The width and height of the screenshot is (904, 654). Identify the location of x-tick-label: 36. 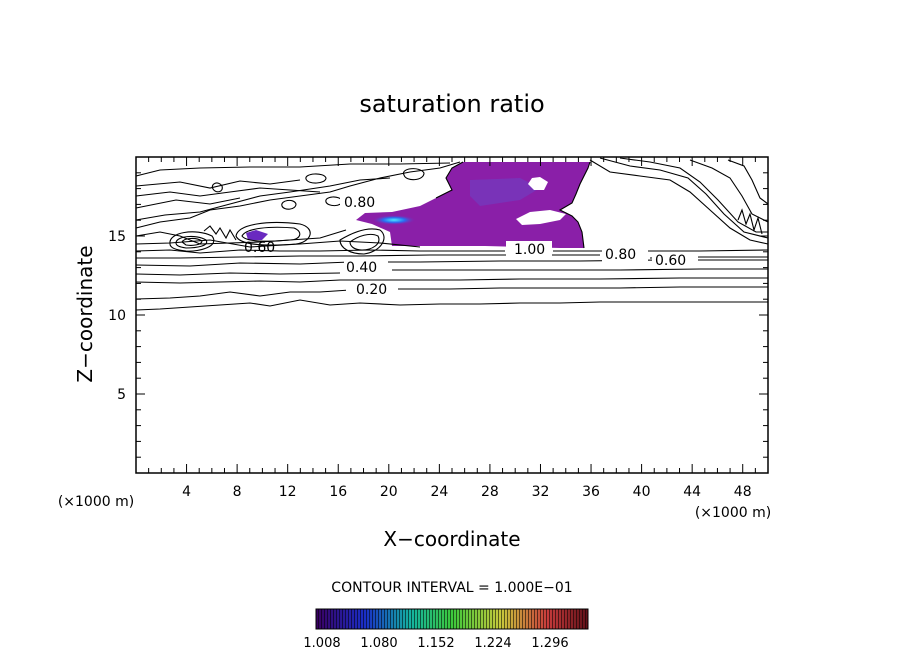
(591, 492).